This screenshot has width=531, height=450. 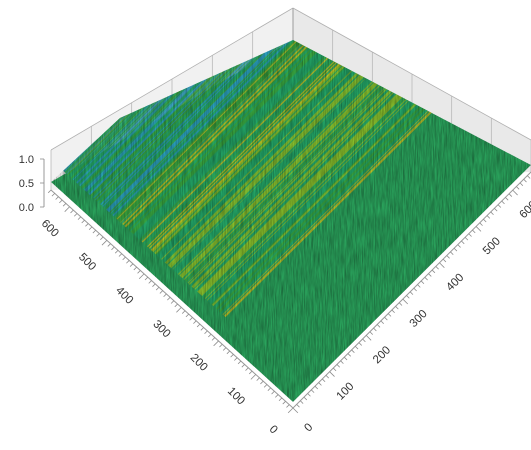 I want to click on y-tick-label: 600, so click(x=50, y=229).